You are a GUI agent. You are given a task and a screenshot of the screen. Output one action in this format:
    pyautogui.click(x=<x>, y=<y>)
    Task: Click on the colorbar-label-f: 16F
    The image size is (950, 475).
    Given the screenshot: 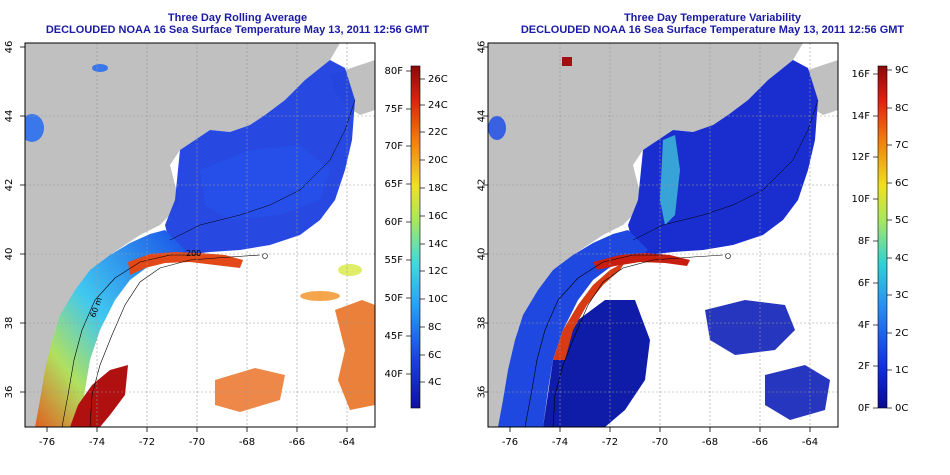 What is the action you would take?
    pyautogui.click(x=861, y=74)
    